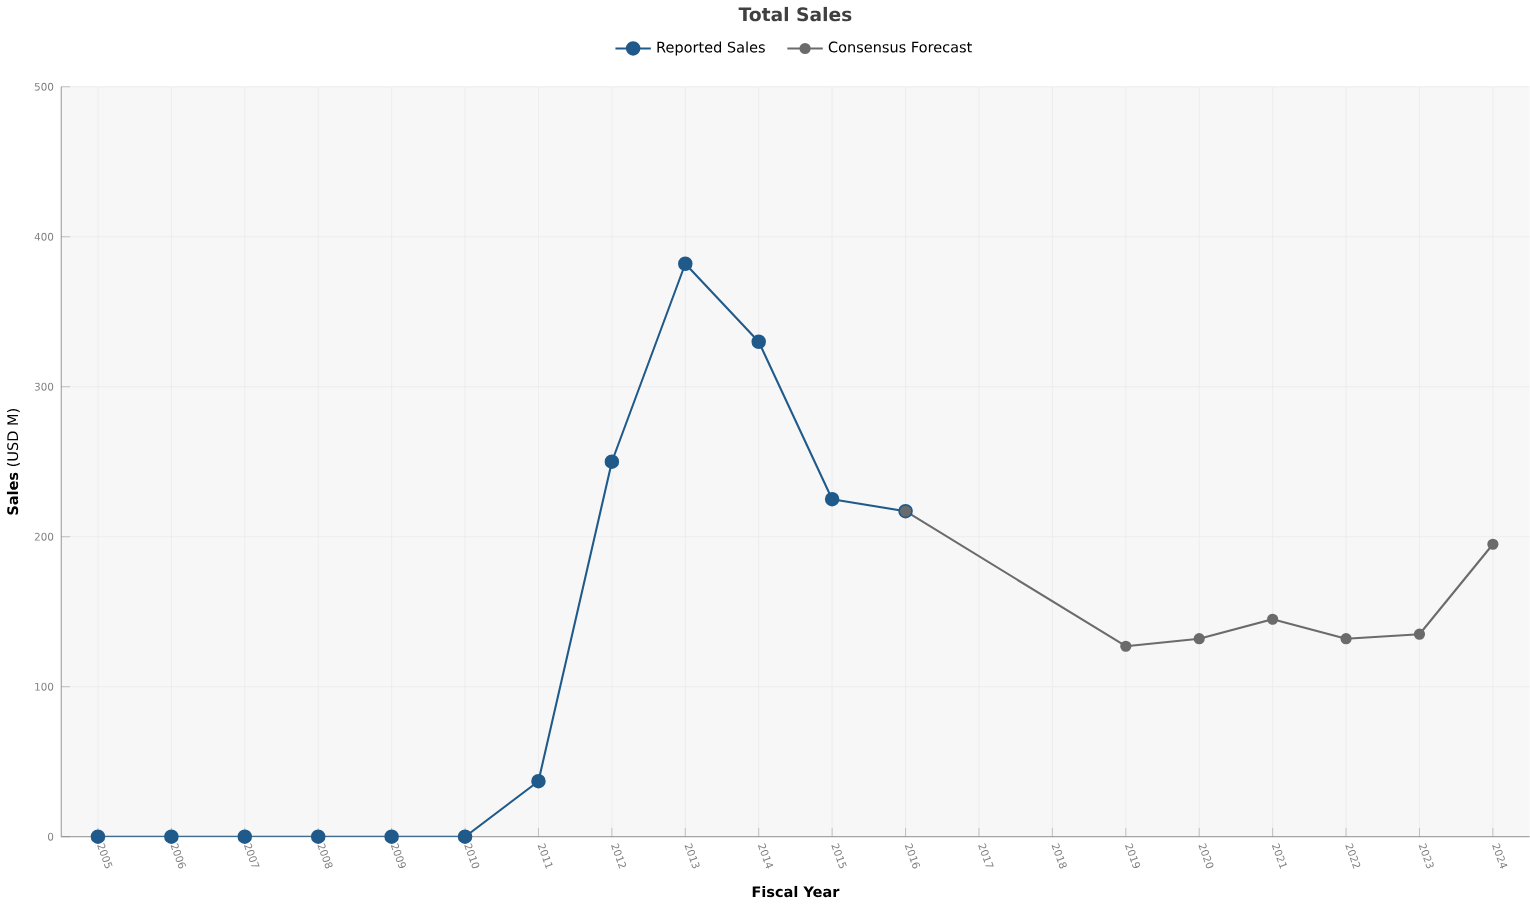 The height and width of the screenshot is (904, 1530). Describe the element at coordinates (795, 14) in the screenshot. I see `chart-title: Total Sales` at that location.